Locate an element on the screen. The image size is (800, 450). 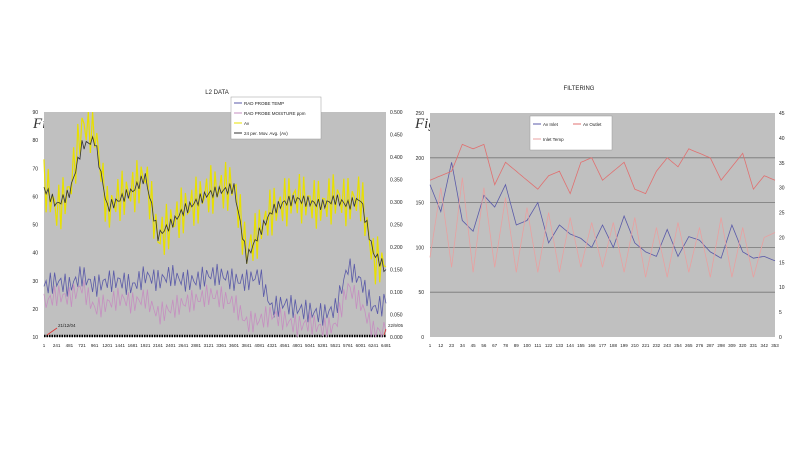
y2-tick-label: 0.200 is located at coordinates (396, 248).